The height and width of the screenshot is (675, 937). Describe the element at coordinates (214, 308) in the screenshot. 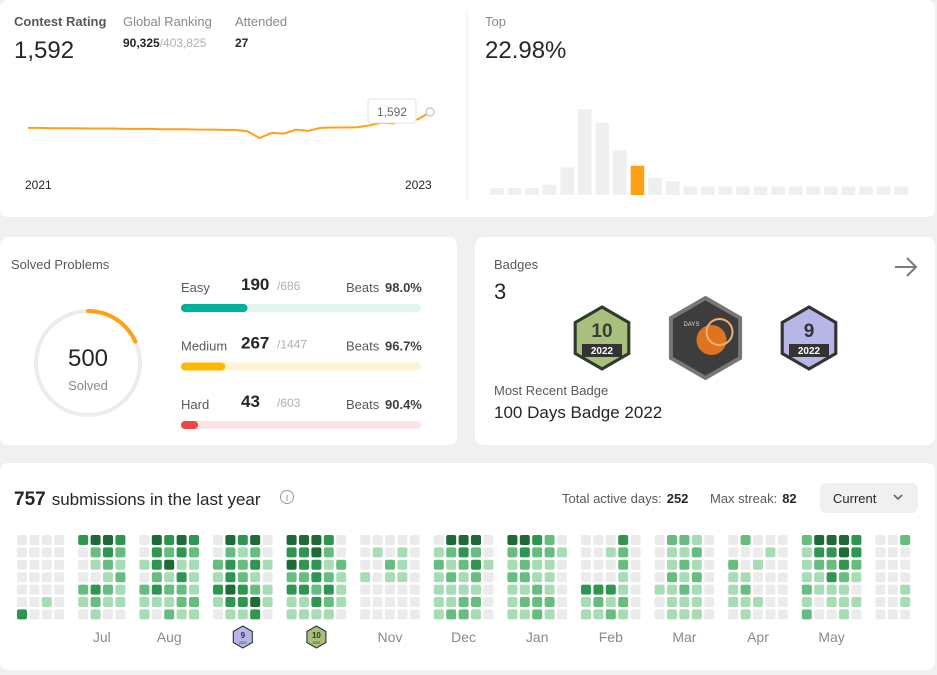

I see `progress-bar` at that location.